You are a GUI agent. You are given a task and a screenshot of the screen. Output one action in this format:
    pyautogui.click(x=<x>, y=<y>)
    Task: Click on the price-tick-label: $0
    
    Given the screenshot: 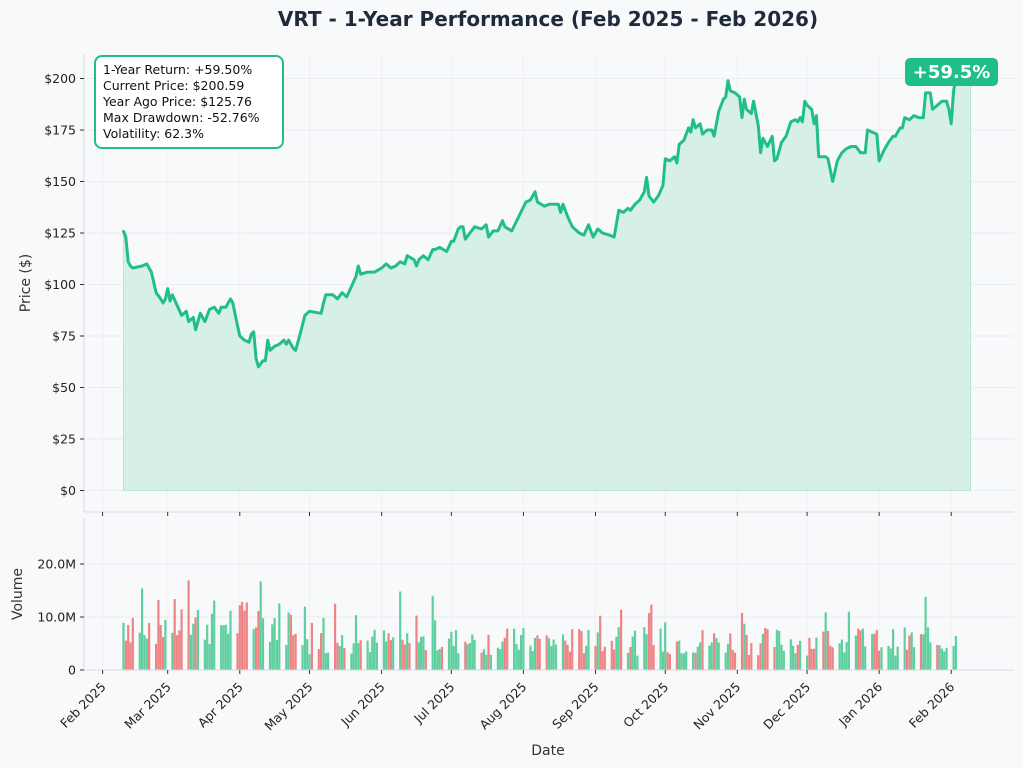 What is the action you would take?
    pyautogui.click(x=68, y=490)
    